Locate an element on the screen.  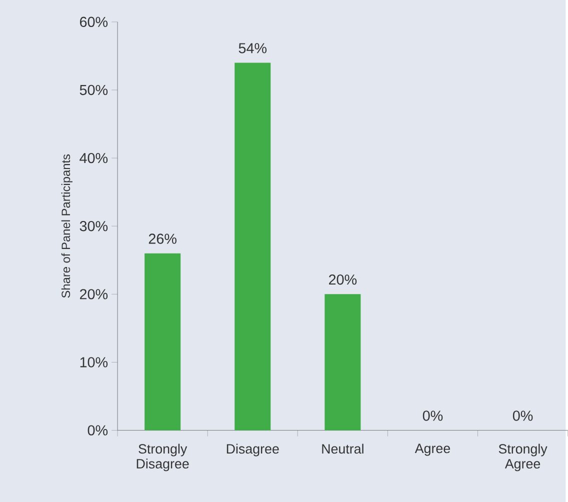
x-tick-label: Strongly Agree is located at coordinates (523, 458).